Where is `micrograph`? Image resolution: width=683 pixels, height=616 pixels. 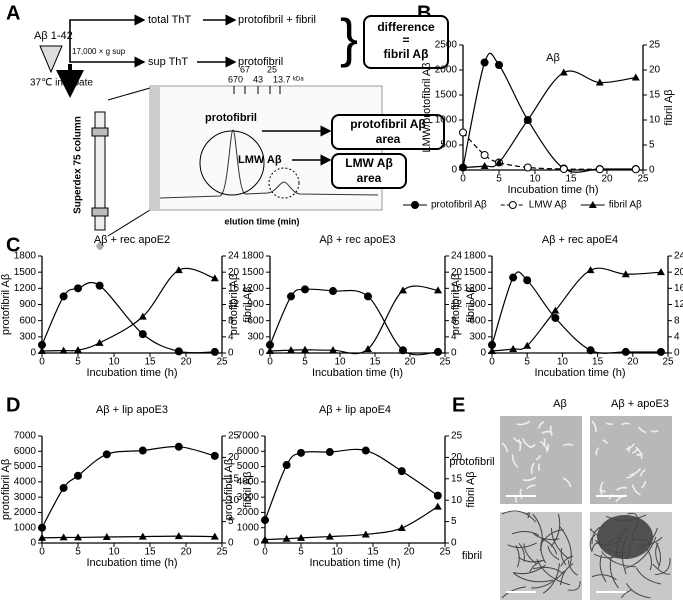
micrograph is located at coordinates (631, 460).